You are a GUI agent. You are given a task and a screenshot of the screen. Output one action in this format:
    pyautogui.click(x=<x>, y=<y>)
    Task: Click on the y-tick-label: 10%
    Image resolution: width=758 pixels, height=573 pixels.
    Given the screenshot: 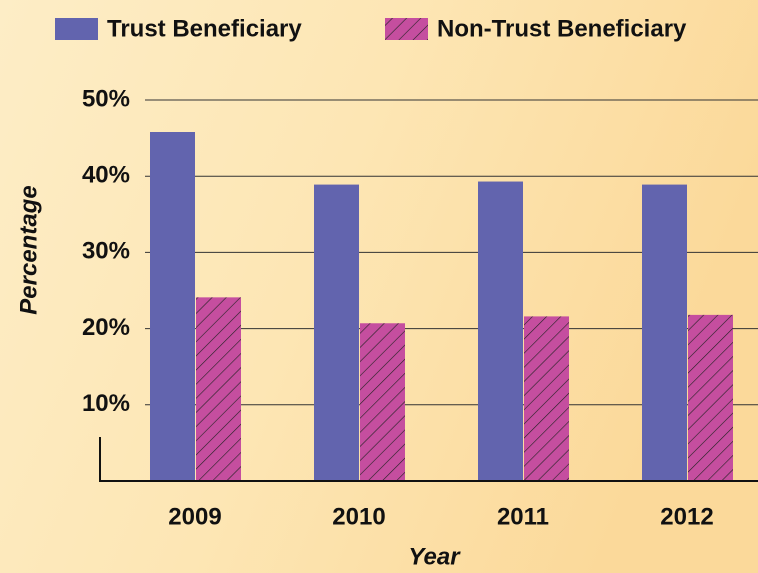 What is the action you would take?
    pyautogui.click(x=106, y=403)
    